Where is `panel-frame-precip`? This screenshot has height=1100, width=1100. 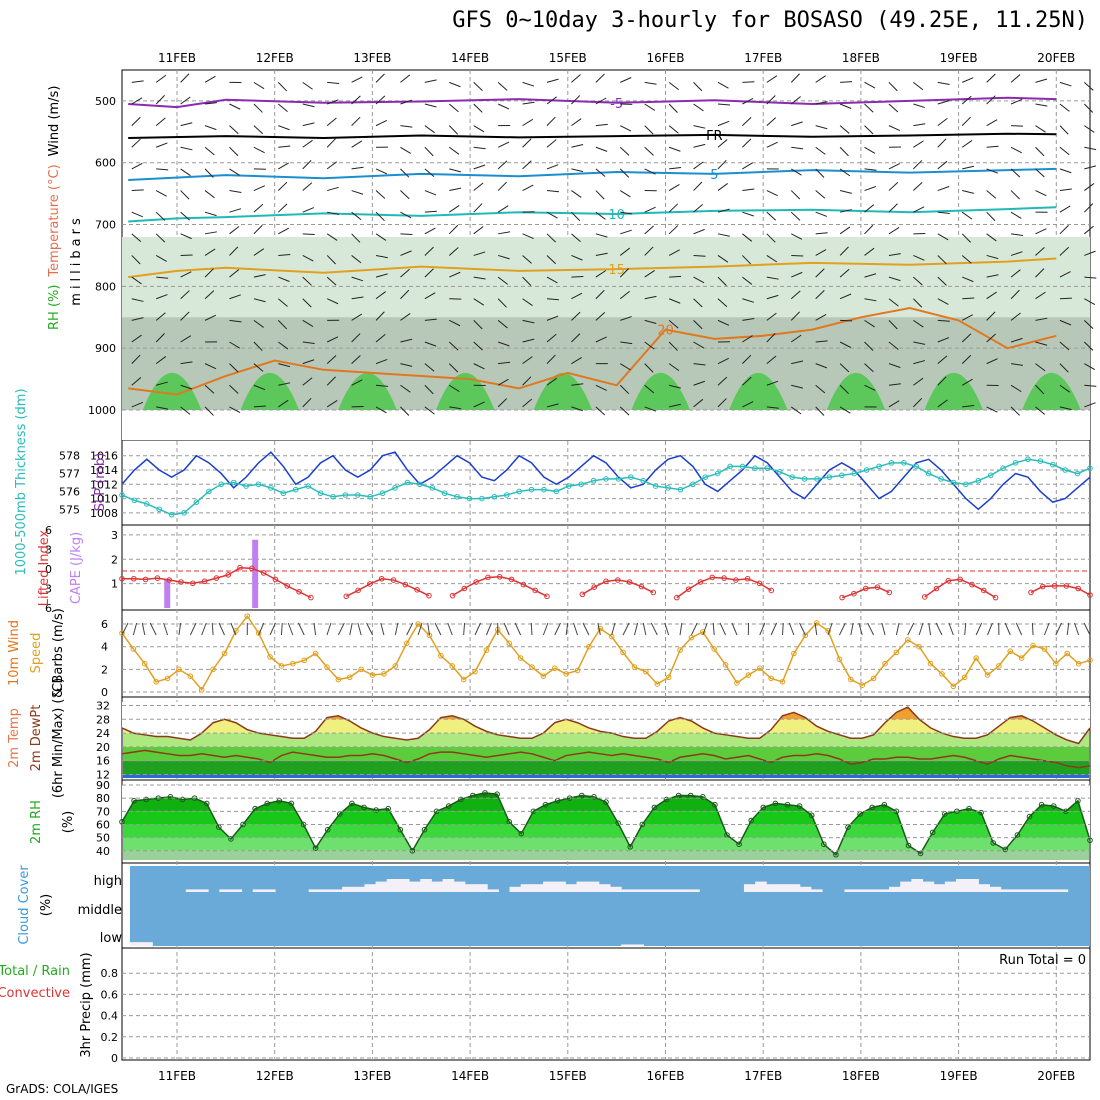 panel-frame-precip is located at coordinates (606, 1004).